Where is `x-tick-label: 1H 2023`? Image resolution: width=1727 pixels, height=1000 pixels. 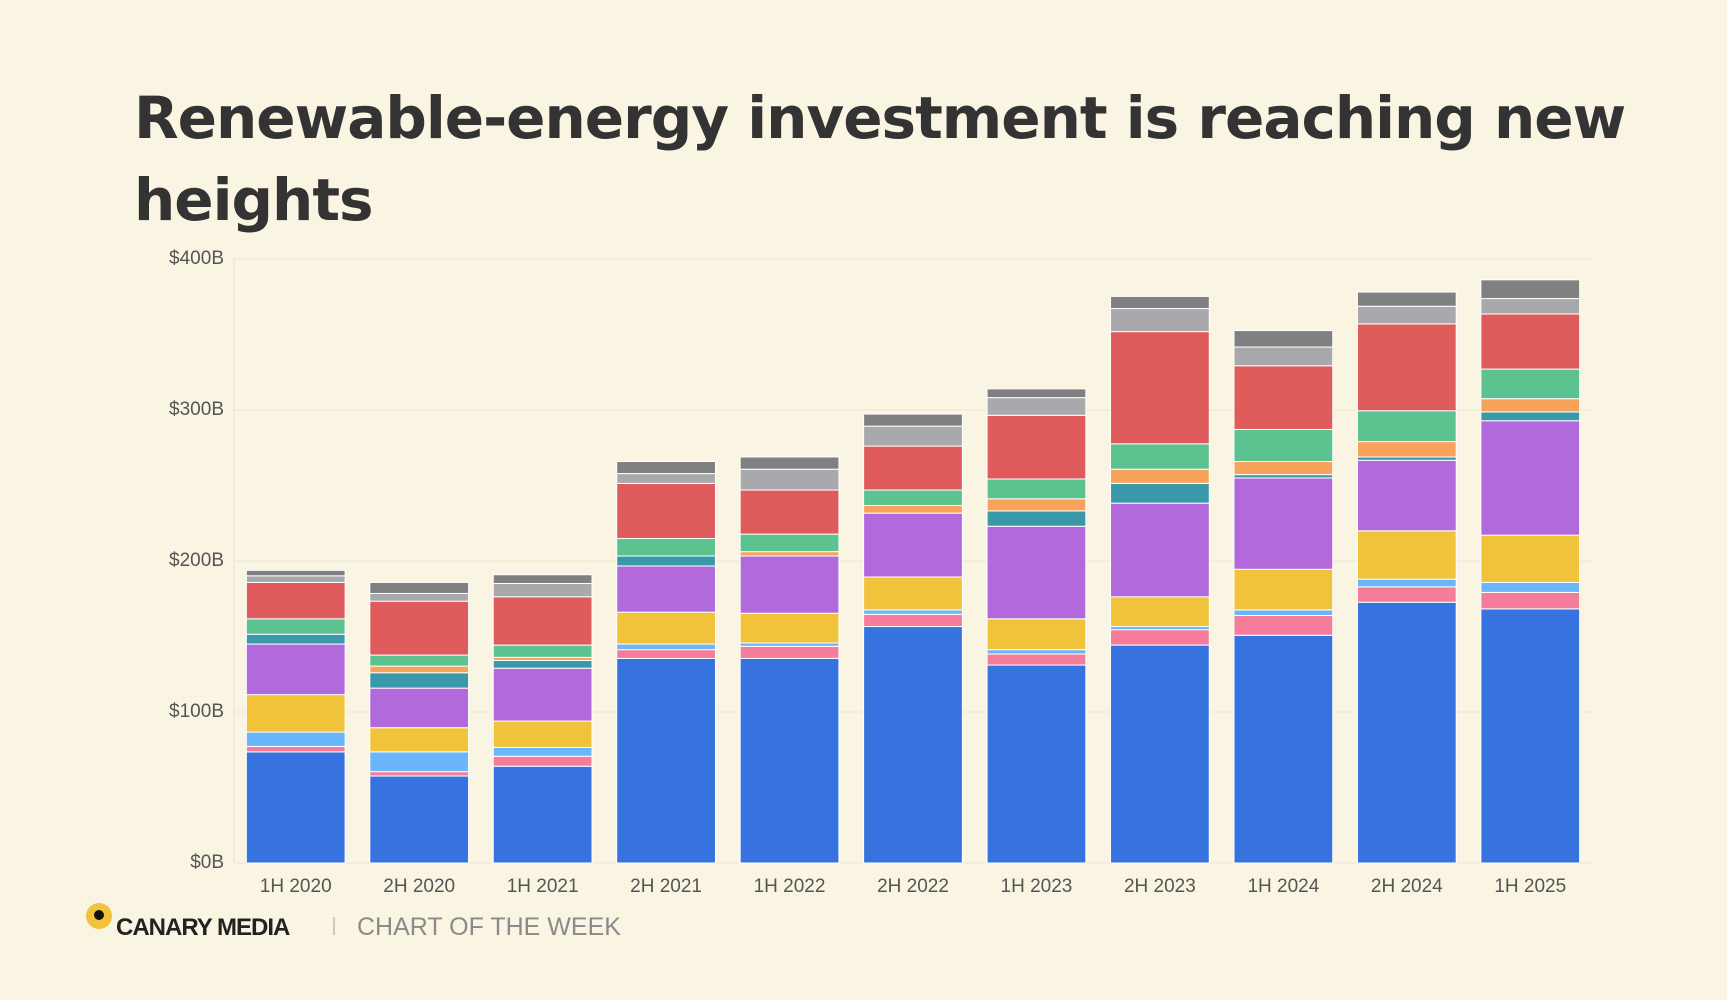 x-tick-label: 1H 2023 is located at coordinates (1037, 886).